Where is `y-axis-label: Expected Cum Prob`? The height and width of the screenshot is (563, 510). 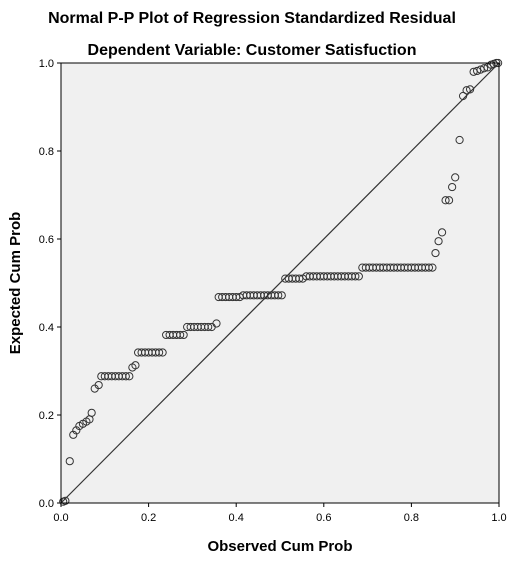
y-axis-label: Expected Cum Prob is located at coordinates (15, 283).